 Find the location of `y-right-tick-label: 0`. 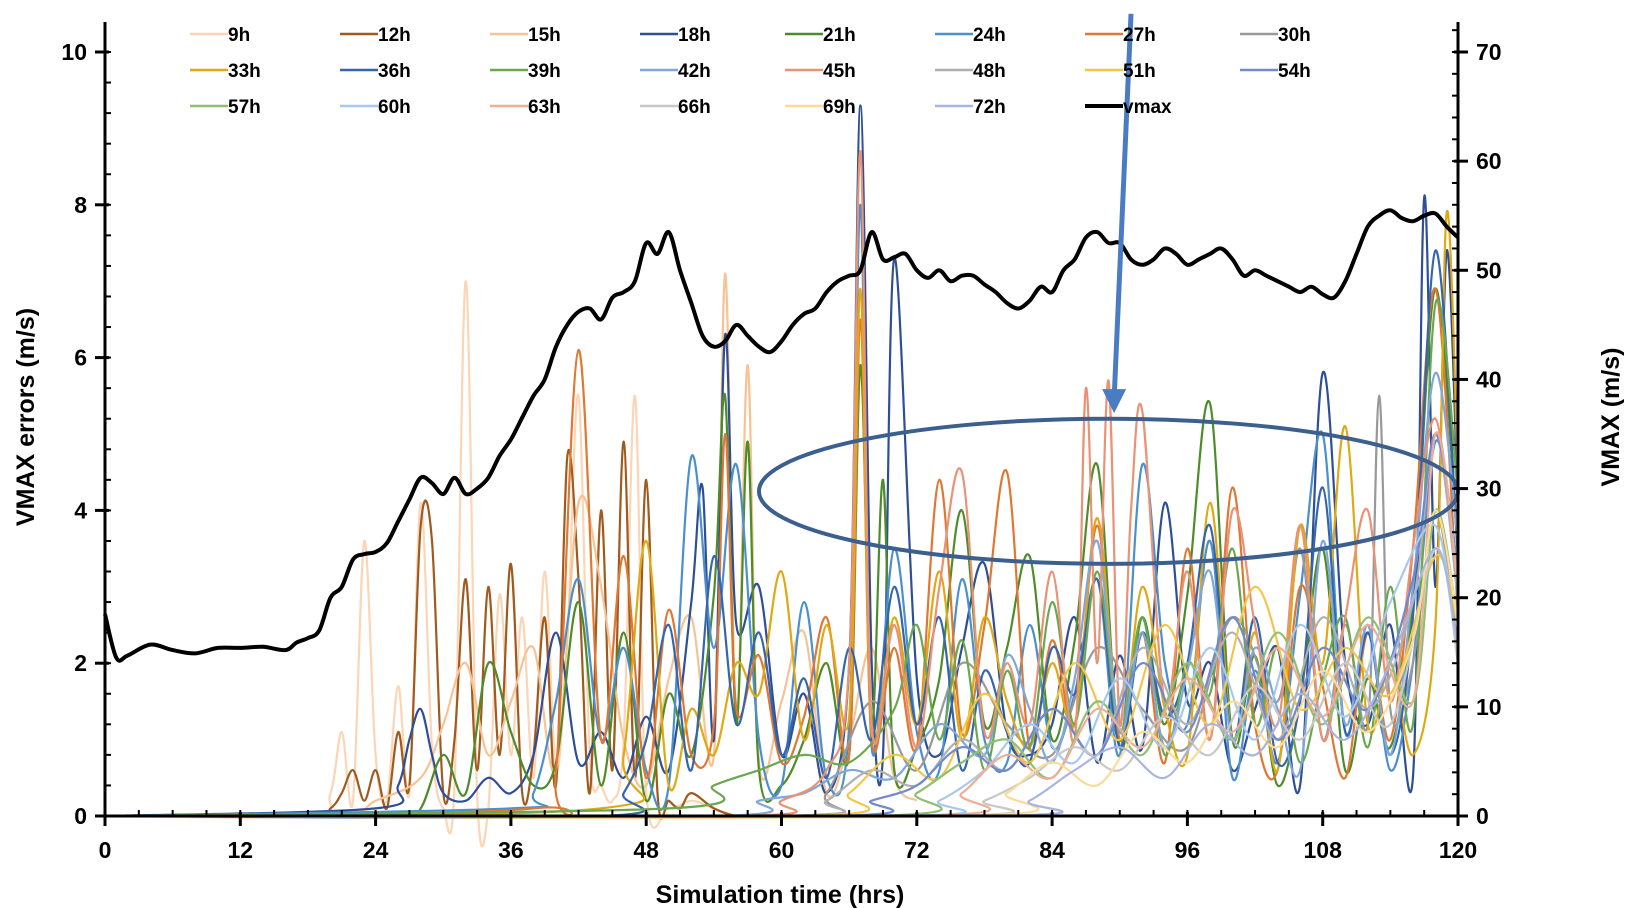

y-right-tick-label: 0 is located at coordinates (1482, 816).